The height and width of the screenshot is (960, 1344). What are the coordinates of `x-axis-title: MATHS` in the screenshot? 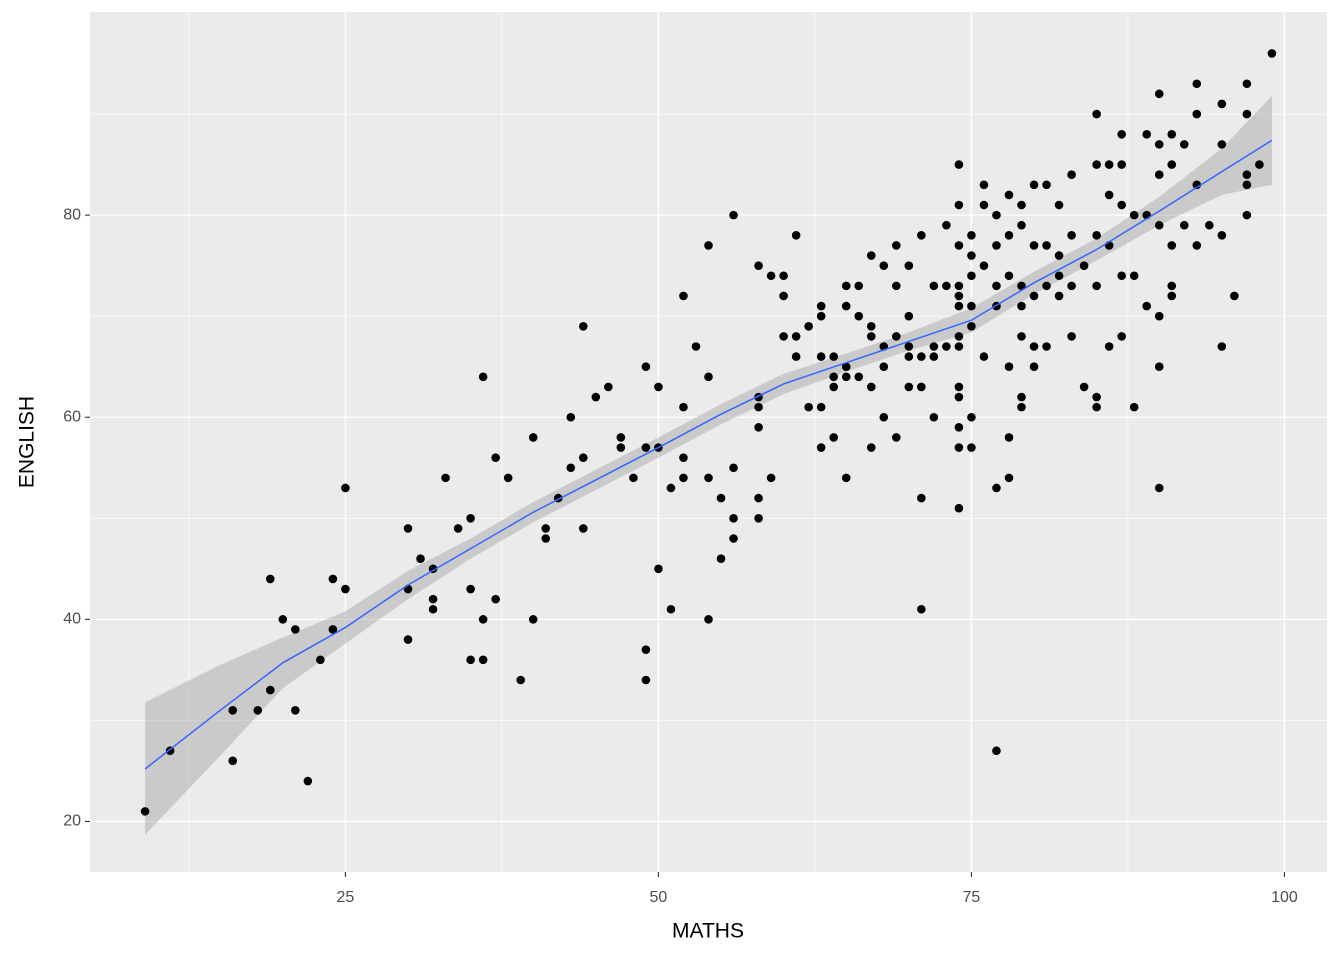 It's located at (708, 931).